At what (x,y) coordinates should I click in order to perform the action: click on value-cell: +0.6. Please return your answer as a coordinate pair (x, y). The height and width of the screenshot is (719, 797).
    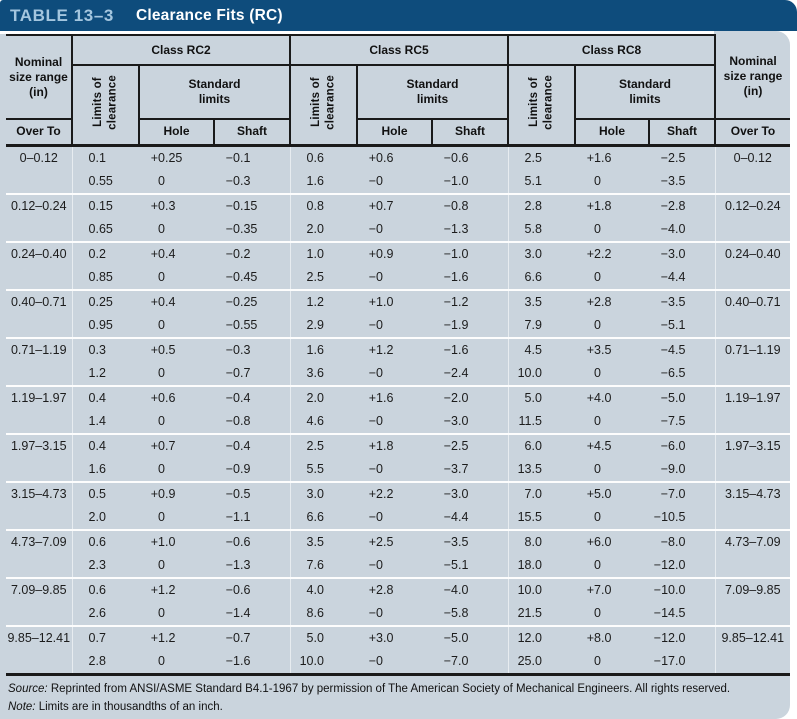
    Looking at the image, I should click on (381, 158).